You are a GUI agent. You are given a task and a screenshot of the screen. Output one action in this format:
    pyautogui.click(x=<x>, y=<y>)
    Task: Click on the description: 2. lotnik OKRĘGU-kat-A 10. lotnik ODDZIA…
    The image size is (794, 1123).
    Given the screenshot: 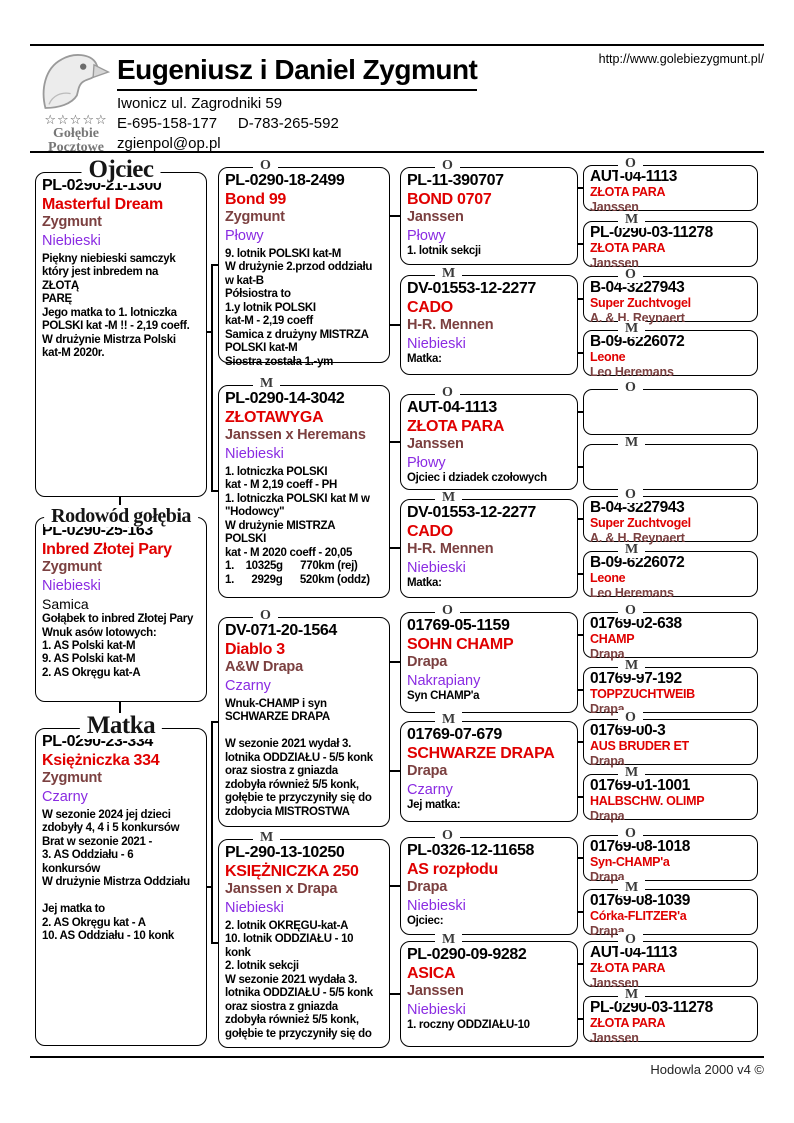 What is the action you would take?
    pyautogui.click(x=299, y=979)
    